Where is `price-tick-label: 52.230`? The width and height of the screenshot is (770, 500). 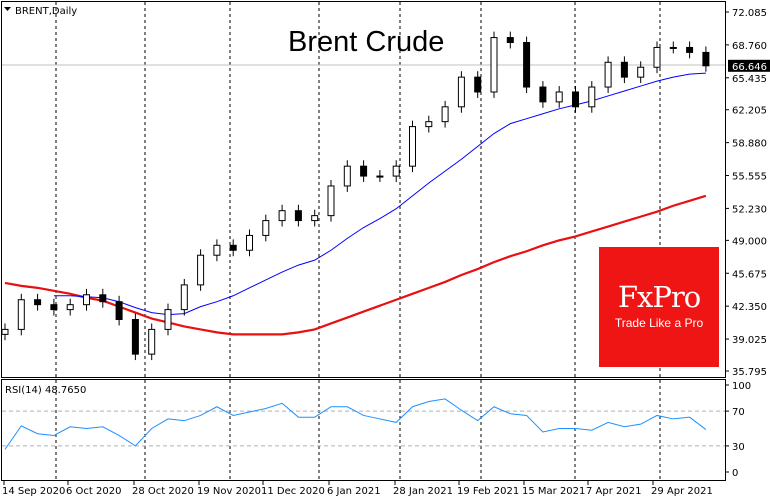 price-tick-label: 52.230 is located at coordinates (749, 209).